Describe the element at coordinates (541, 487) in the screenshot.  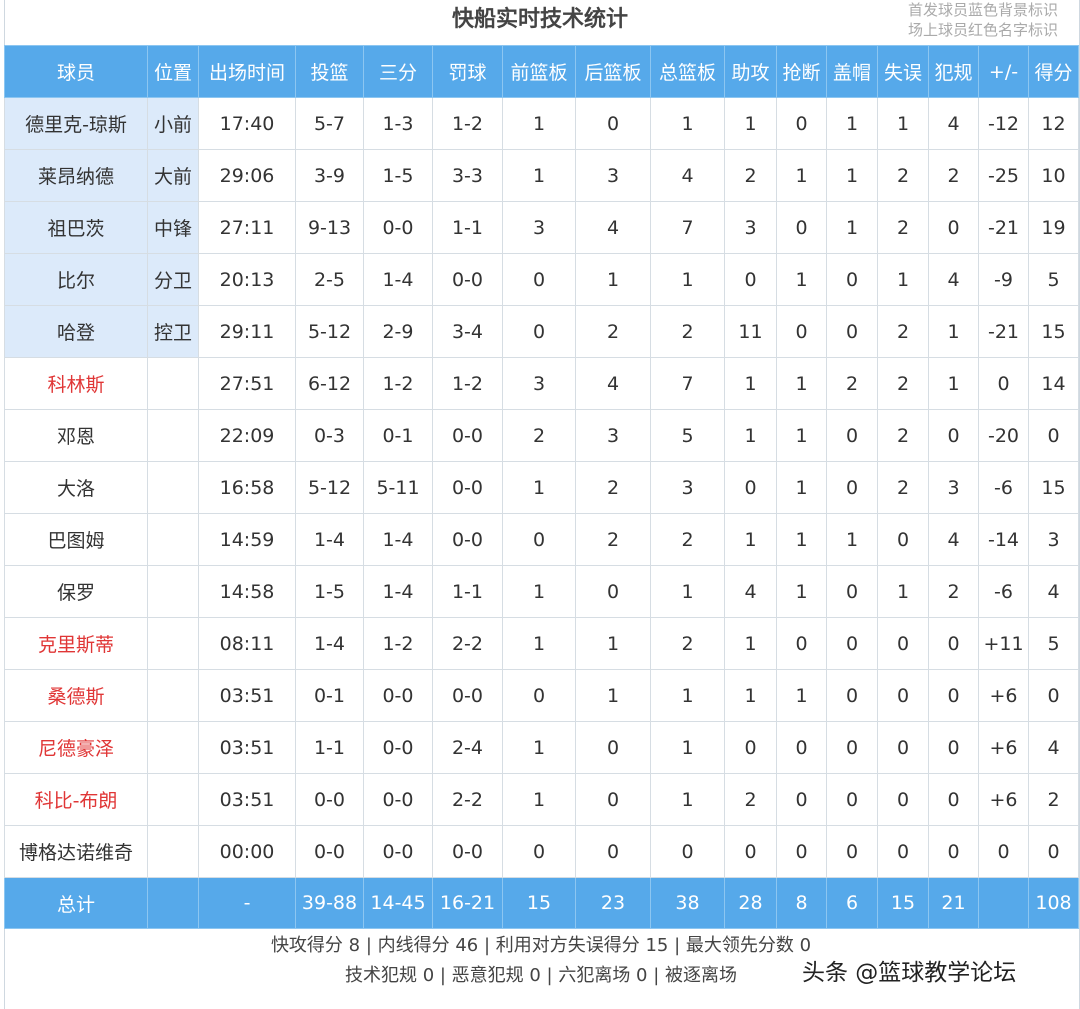
I see `player-row: 大洛 16:58 5-12 5-11 0-0 1 2 3 0 1 0 2 3 -6 15` at that location.